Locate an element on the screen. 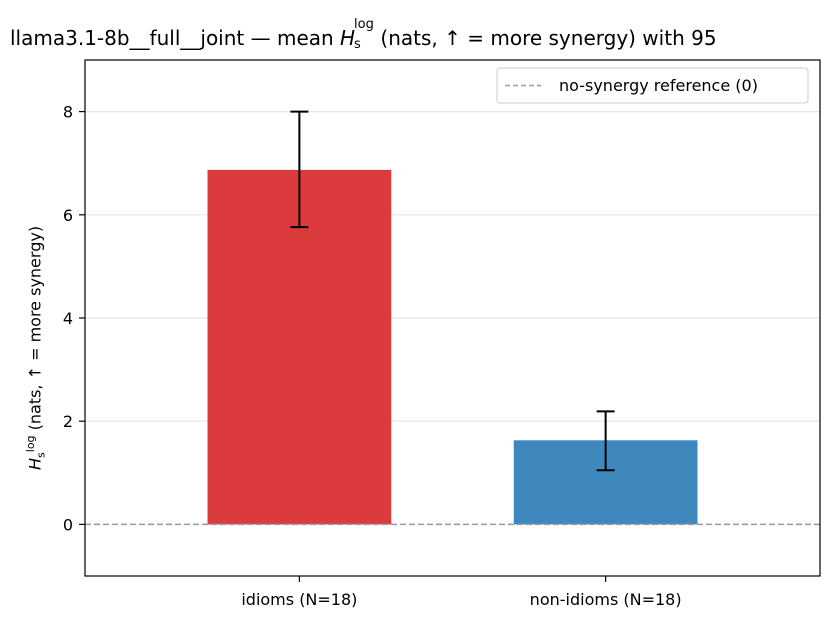 This screenshot has height=630, width=840. legend-box is located at coordinates (652, 85).